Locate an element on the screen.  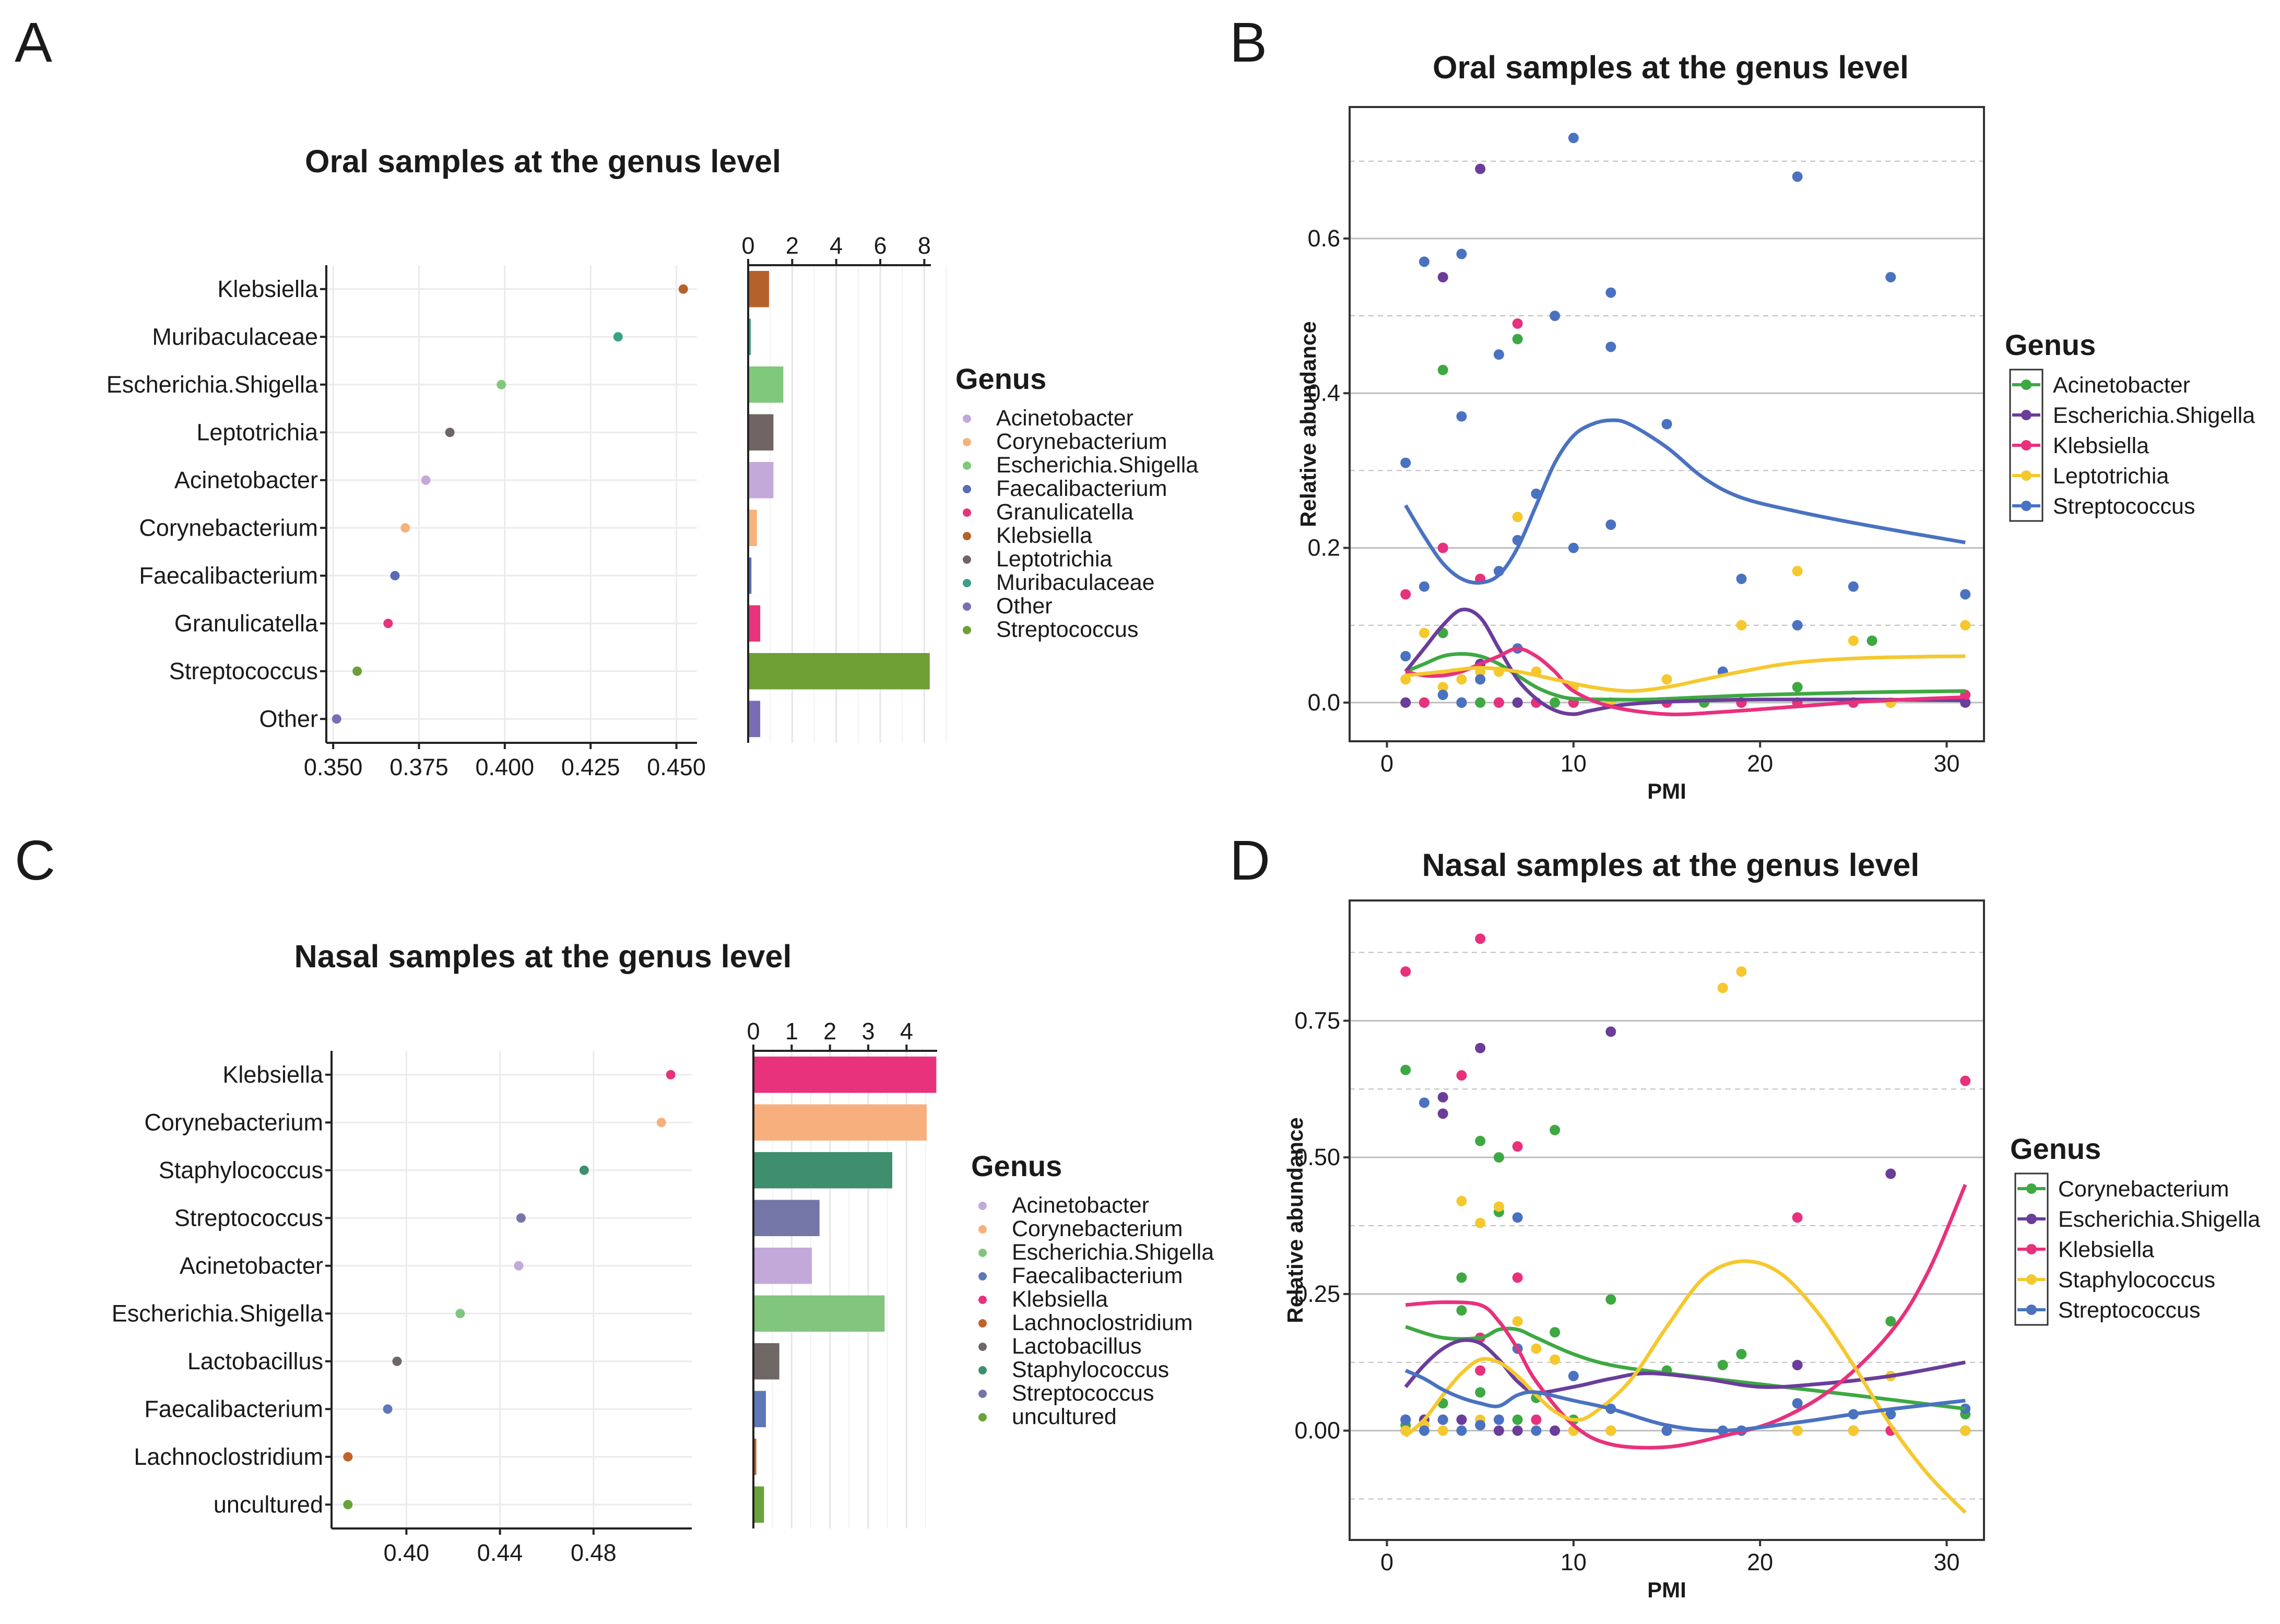
b-legend-title: Genus is located at coordinates (2050, 344).